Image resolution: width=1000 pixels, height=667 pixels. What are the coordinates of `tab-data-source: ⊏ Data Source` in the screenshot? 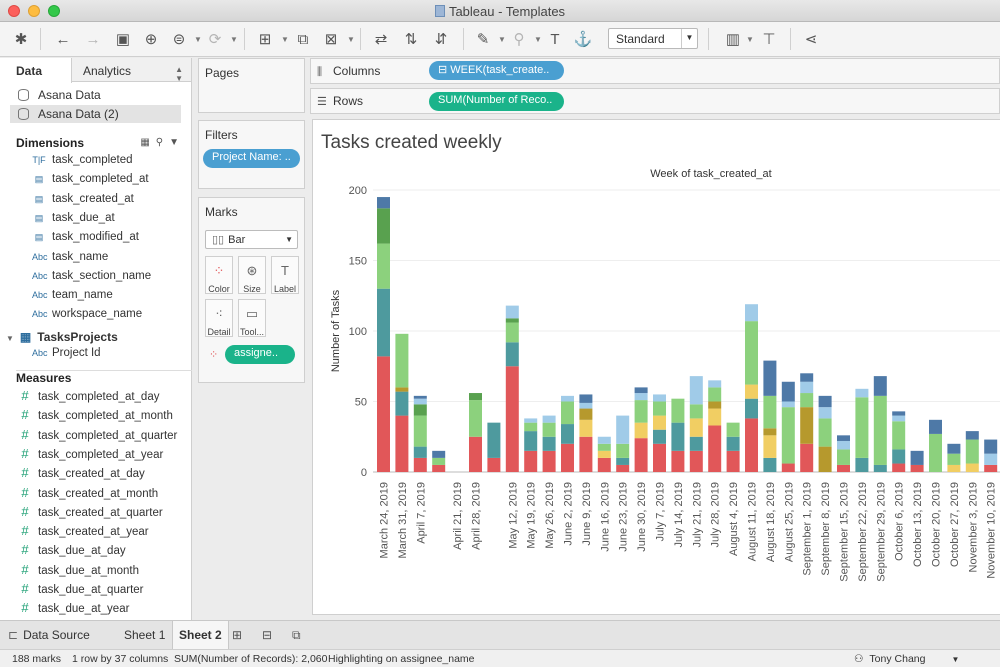 It's located at (49, 635).